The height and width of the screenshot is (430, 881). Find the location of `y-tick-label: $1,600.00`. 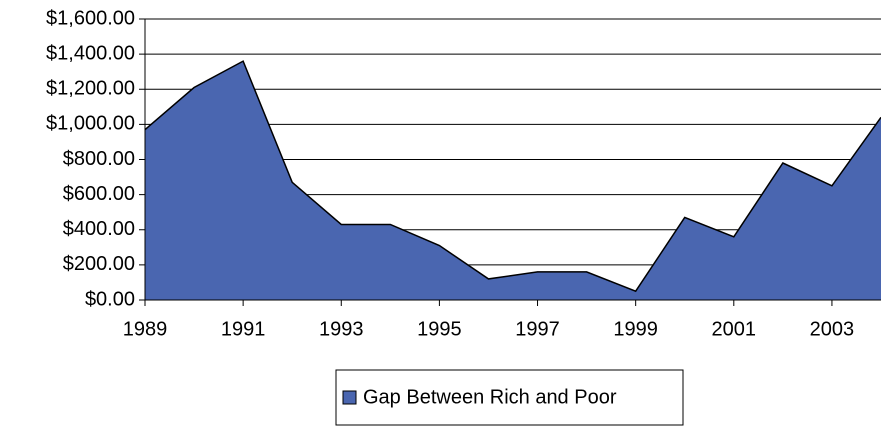

y-tick-label: $1,600.00 is located at coordinates (90, 18).